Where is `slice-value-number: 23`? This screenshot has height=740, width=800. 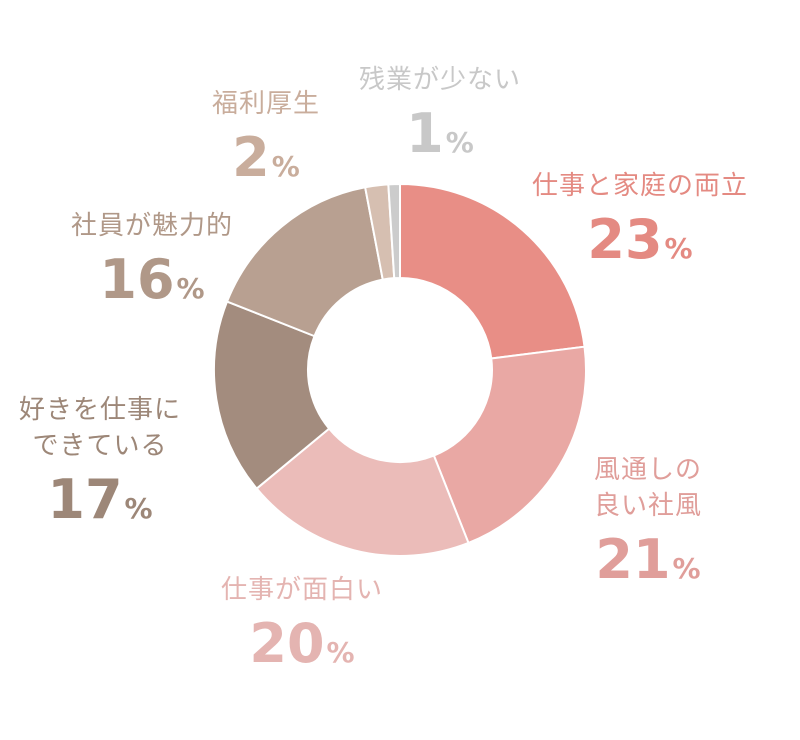 slice-value-number: 23 is located at coordinates (625, 239).